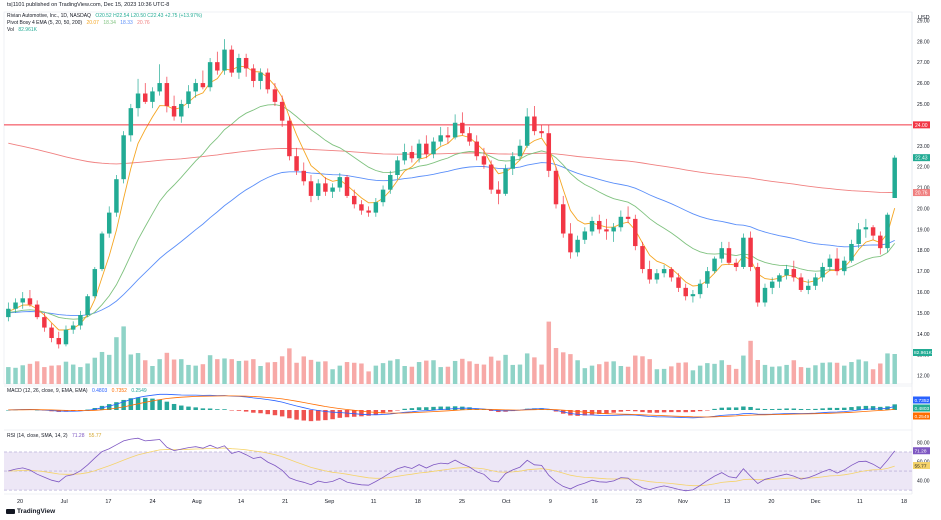 The height and width of the screenshot is (520, 941). What do you see at coordinates (99, 391) in the screenshot?
I see `legend-macd-value: 0.4803` at bounding box center [99, 391].